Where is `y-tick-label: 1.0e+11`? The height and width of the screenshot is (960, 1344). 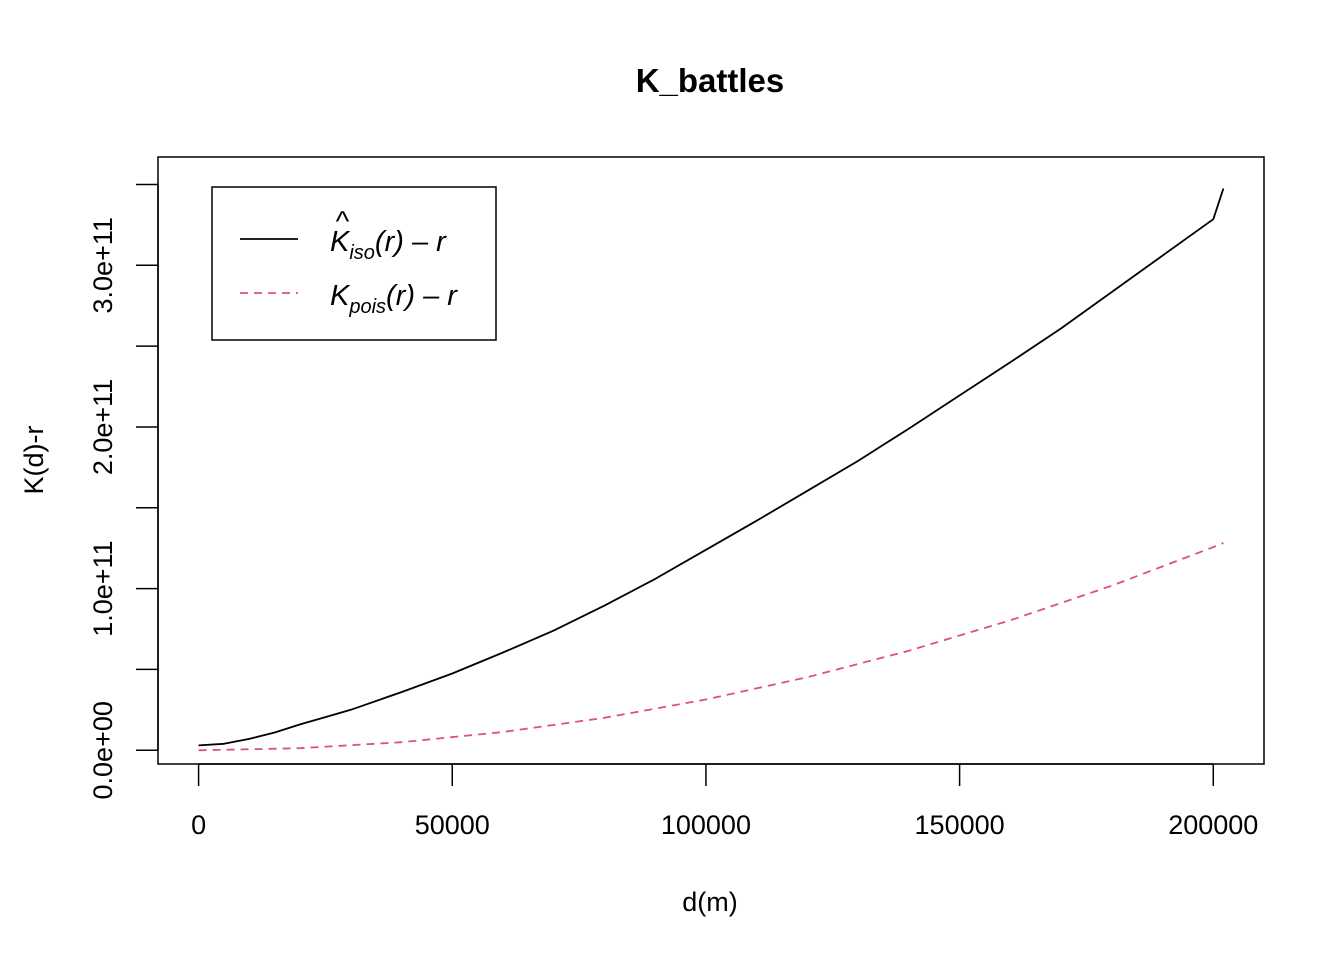 y-tick-label: 1.0e+11 is located at coordinates (103, 588).